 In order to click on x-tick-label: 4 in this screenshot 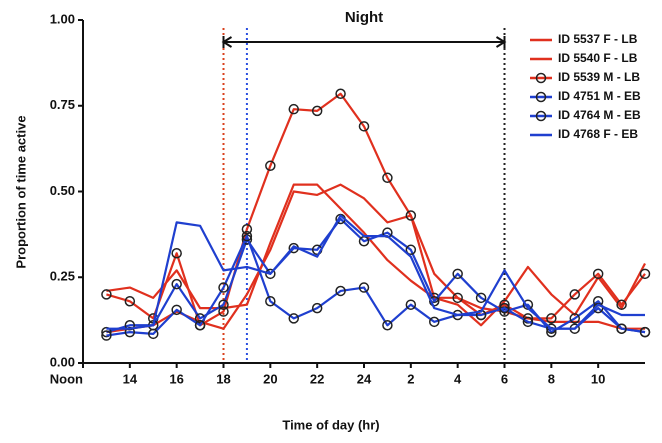, I will do `click(458, 378)`.